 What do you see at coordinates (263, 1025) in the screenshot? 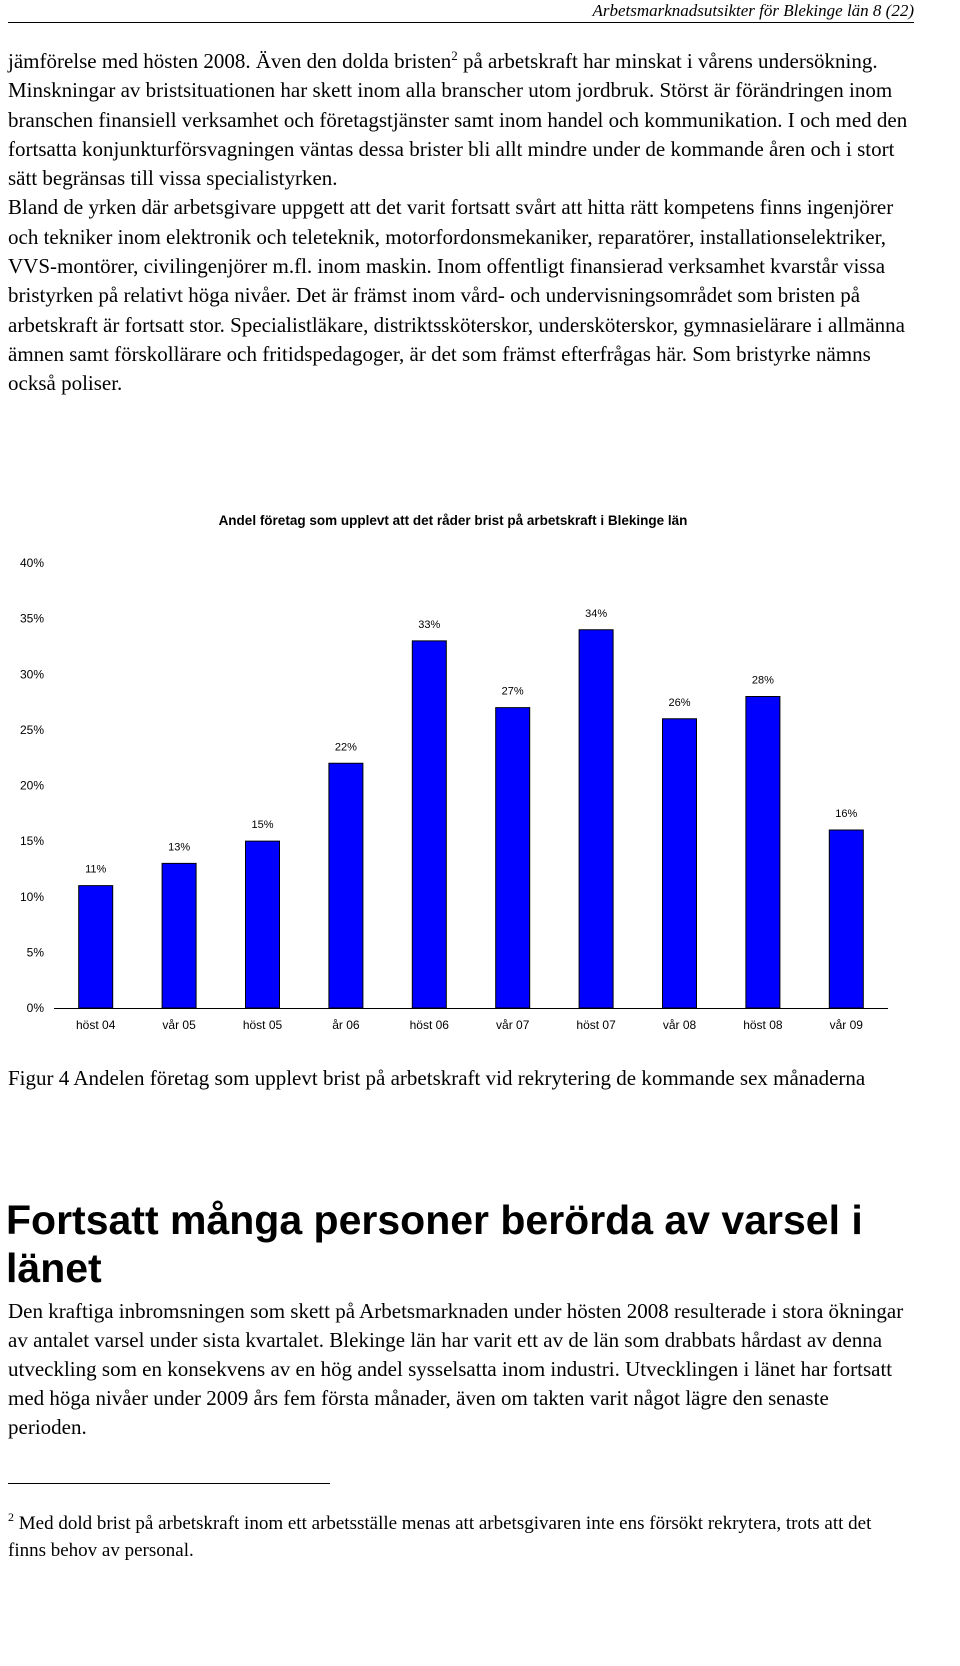
I see `x-tick-label: höst 05` at bounding box center [263, 1025].